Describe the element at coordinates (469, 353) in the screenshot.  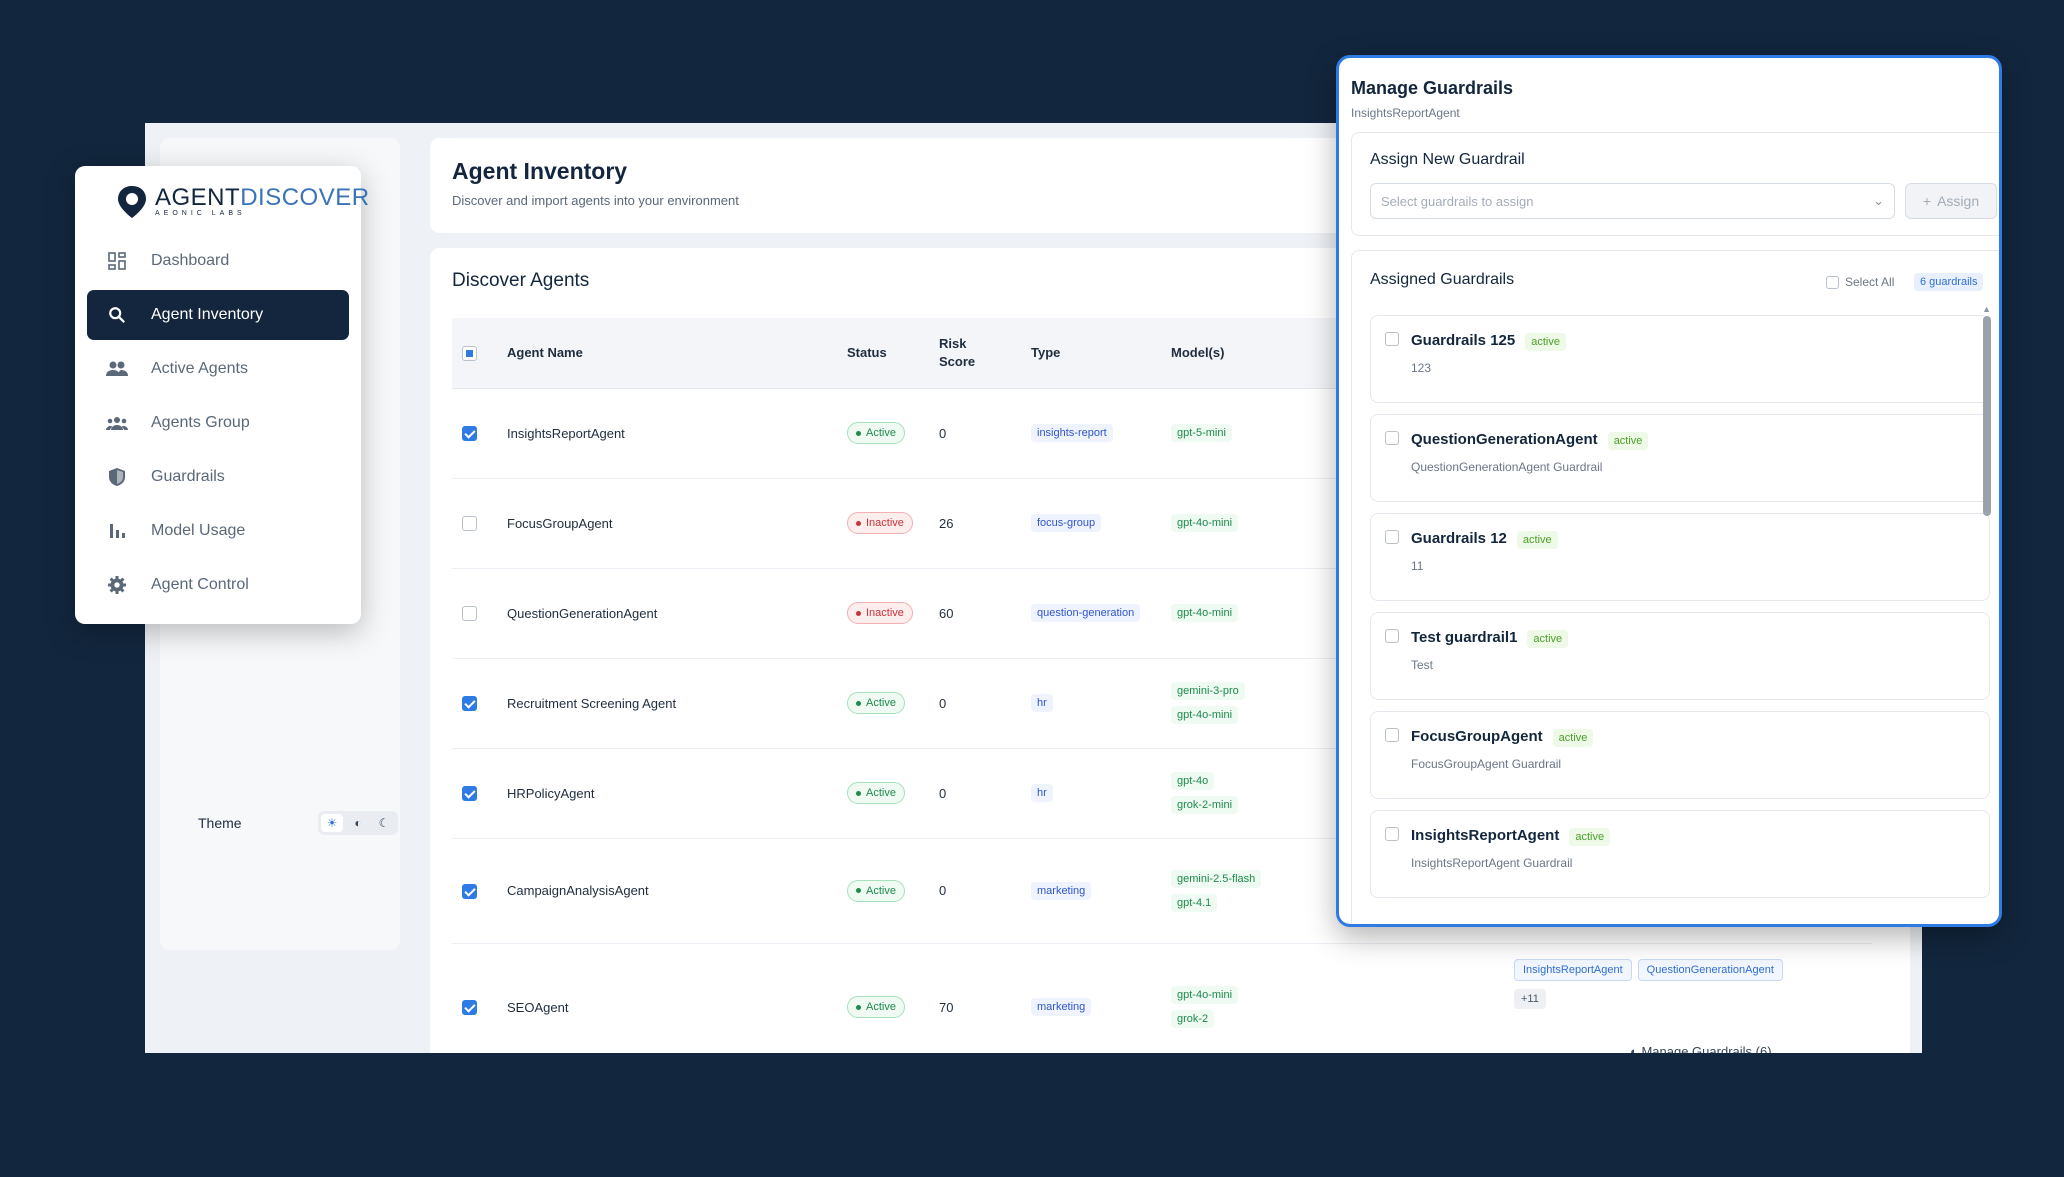
I see `select-all-checkbox` at that location.